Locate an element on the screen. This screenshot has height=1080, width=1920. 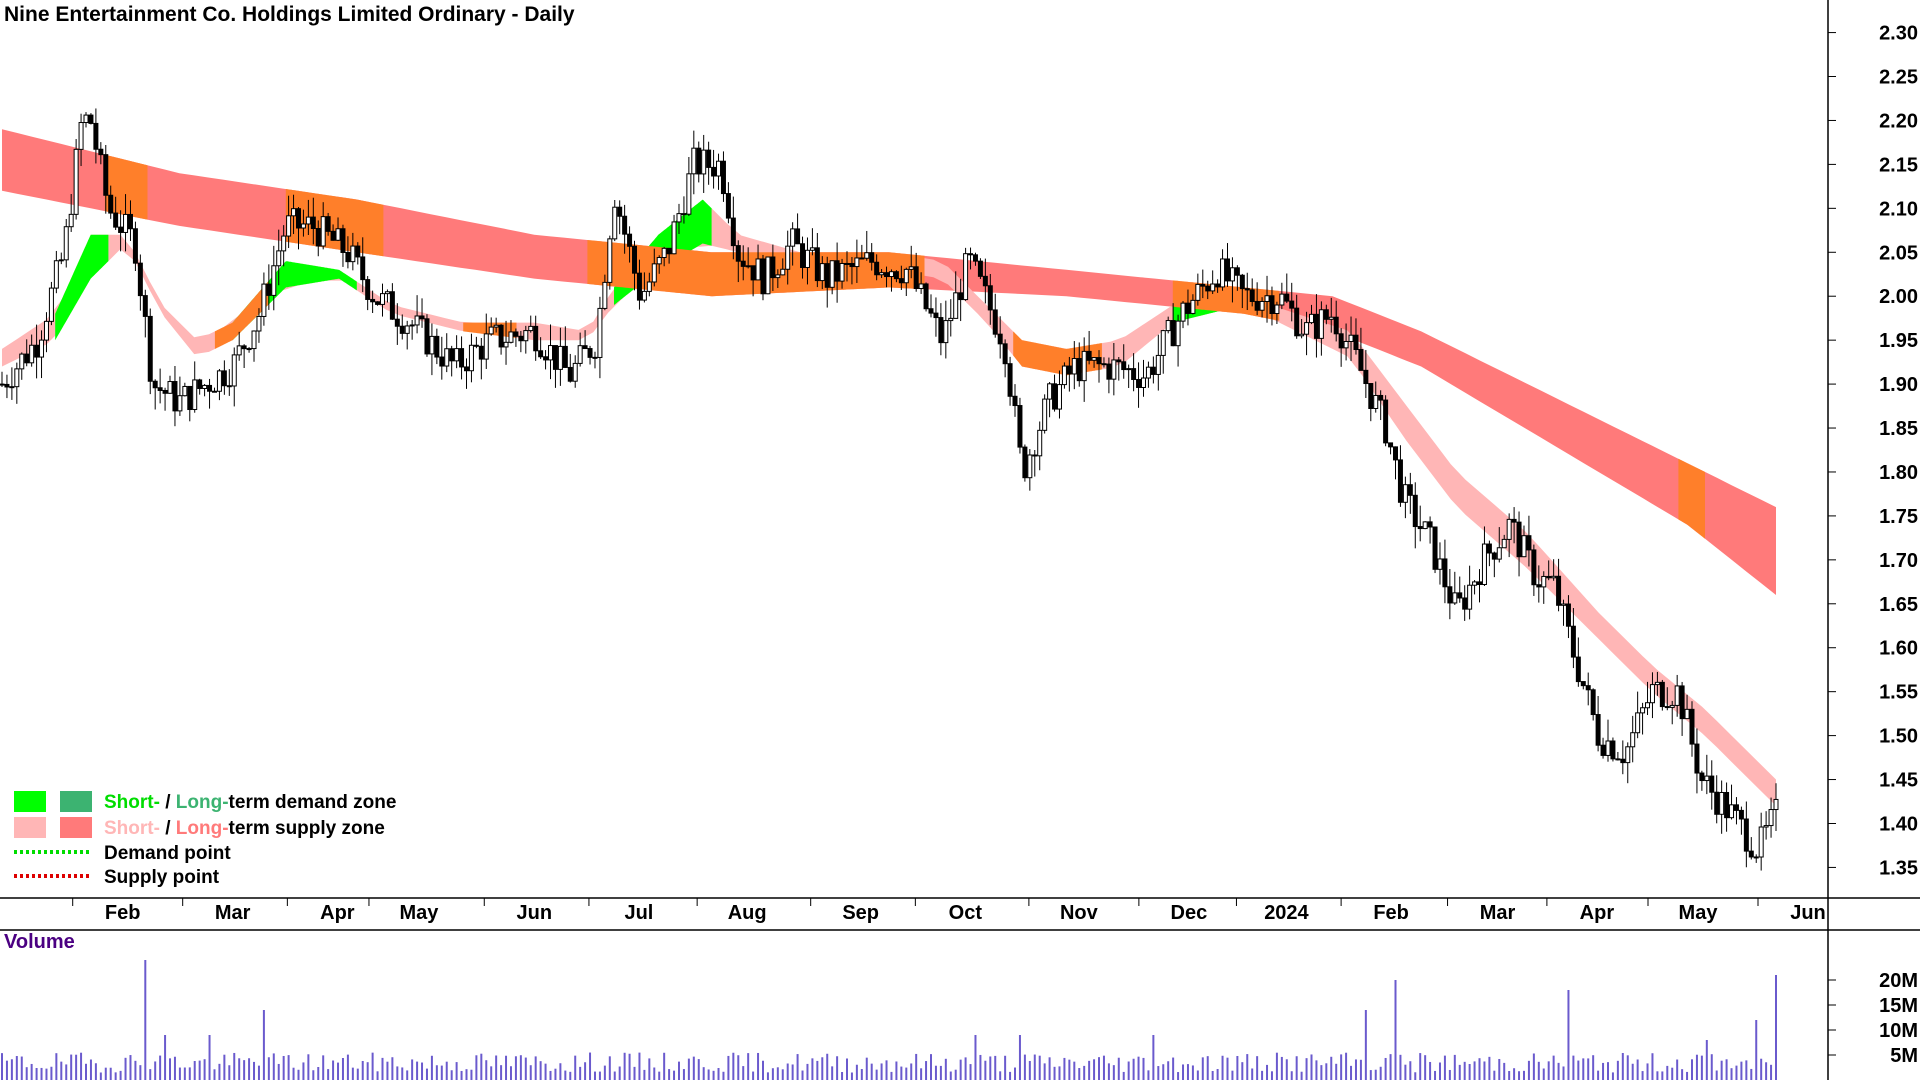
x-tick-label: Oct is located at coordinates (966, 913).